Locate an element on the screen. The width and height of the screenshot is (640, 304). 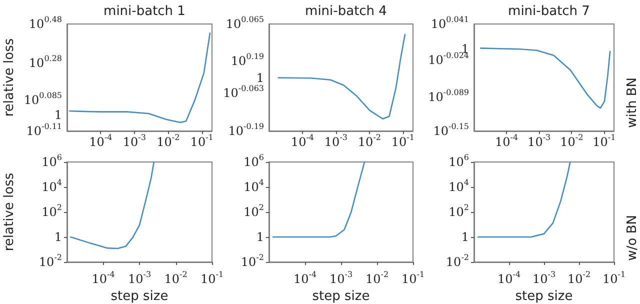
text: 10$^{-0.063}$ is located at coordinates (243, 92).